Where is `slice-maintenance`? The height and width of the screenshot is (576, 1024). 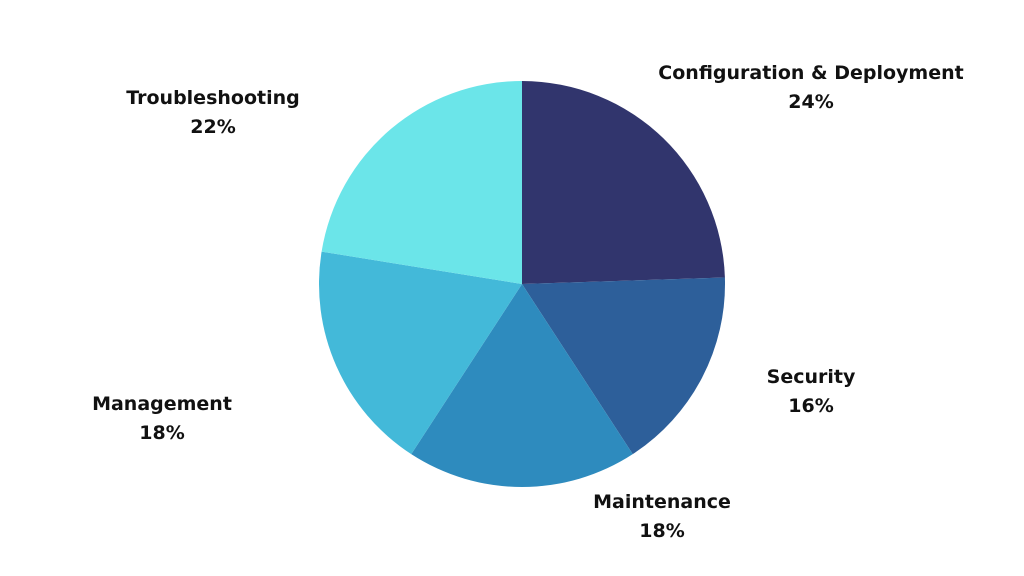 slice-maintenance is located at coordinates (522, 385).